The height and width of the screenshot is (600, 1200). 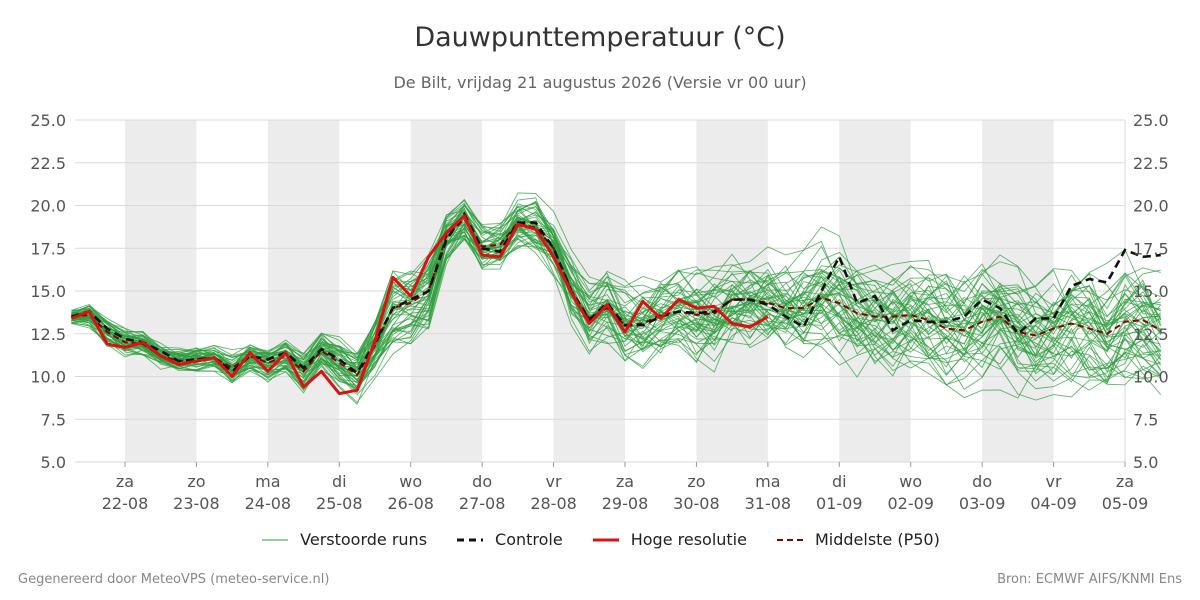 I want to click on y-tick-label-right: 22.5, so click(x=1151, y=163).